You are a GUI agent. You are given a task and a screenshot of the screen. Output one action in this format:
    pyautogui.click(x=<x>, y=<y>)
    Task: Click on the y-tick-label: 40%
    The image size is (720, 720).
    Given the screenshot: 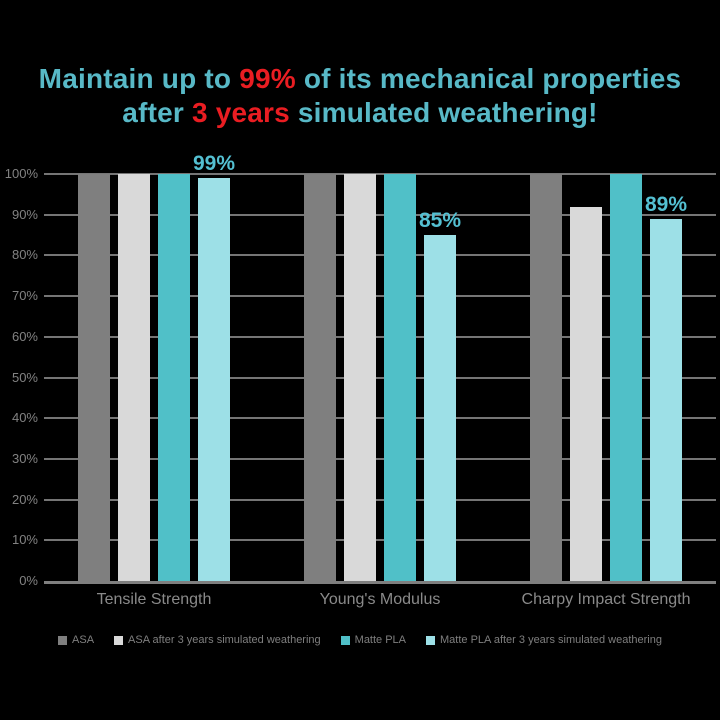 What is the action you would take?
    pyautogui.click(x=24, y=418)
    